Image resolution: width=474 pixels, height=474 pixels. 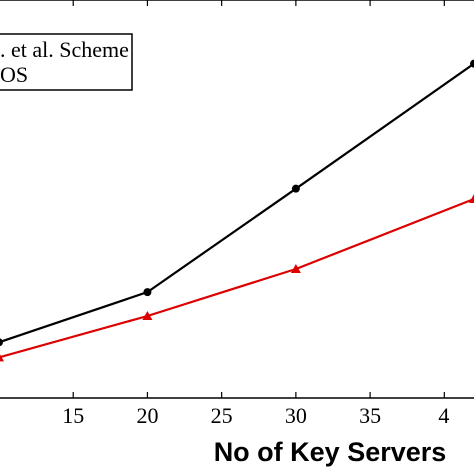 I want to click on x-tick-label-15: 15, so click(x=73, y=415).